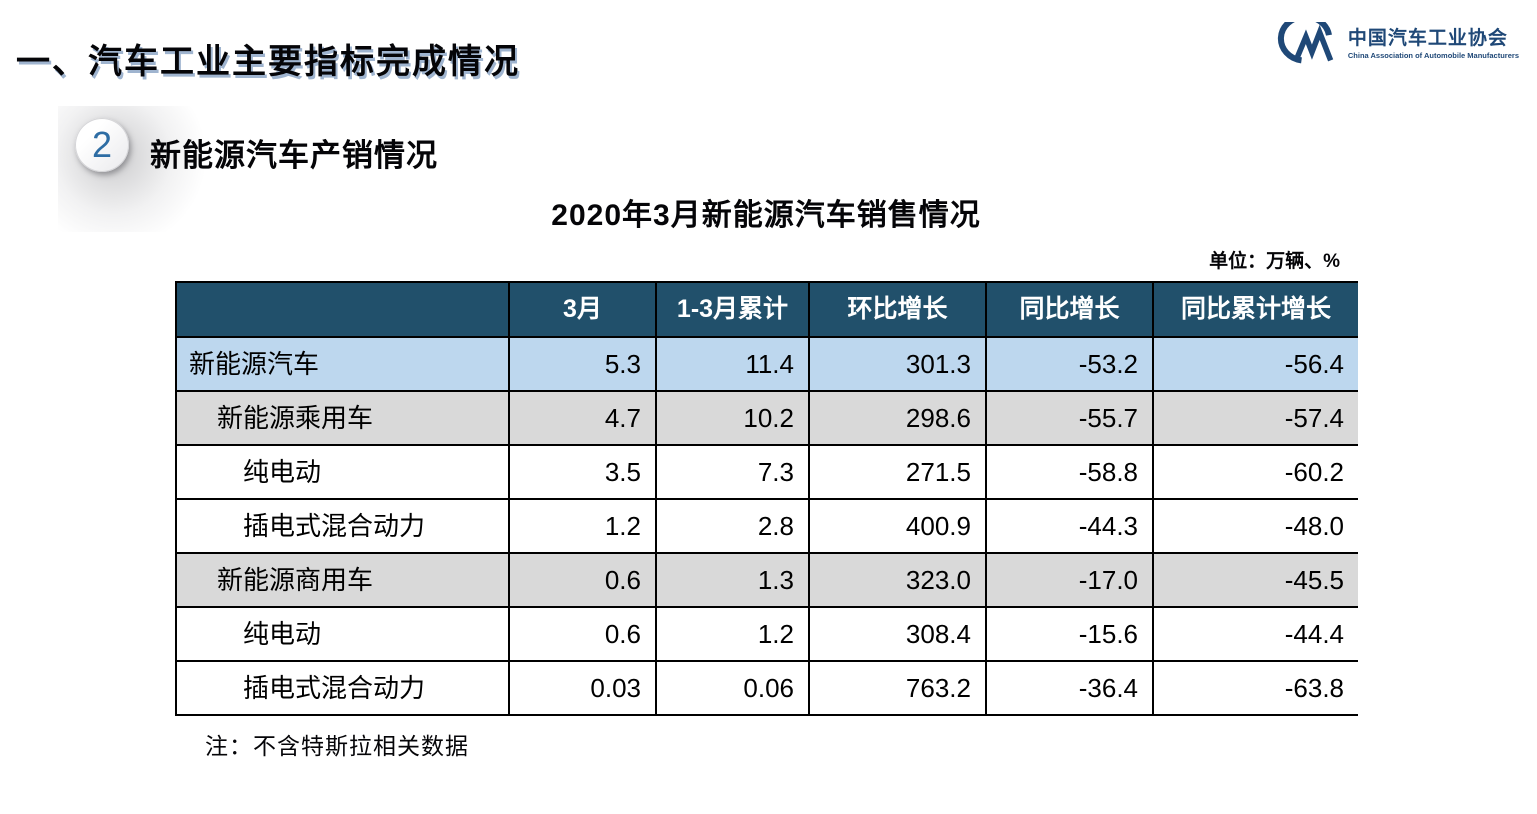 This screenshot has width=1537, height=814. What do you see at coordinates (582, 309) in the screenshot?
I see `column-header: 3月` at bounding box center [582, 309].